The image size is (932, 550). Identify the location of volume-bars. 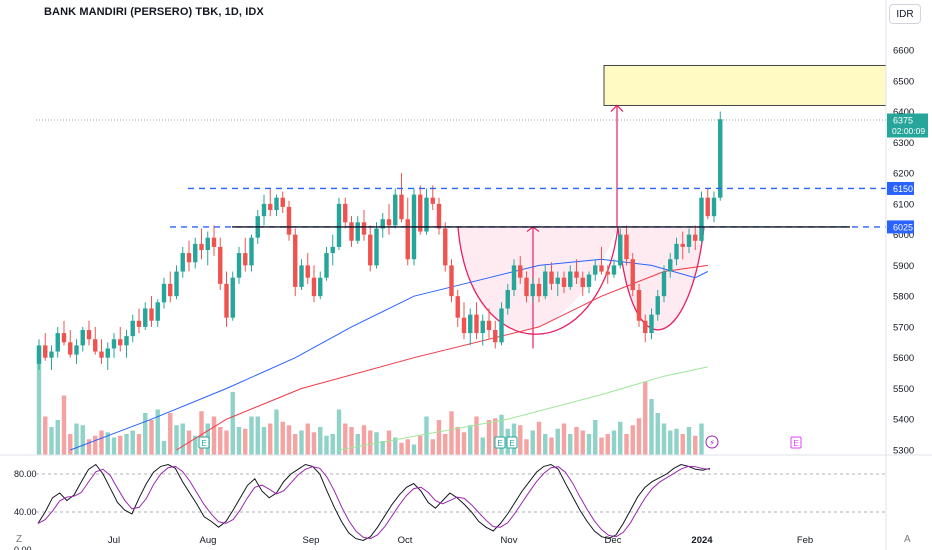
(370, 400).